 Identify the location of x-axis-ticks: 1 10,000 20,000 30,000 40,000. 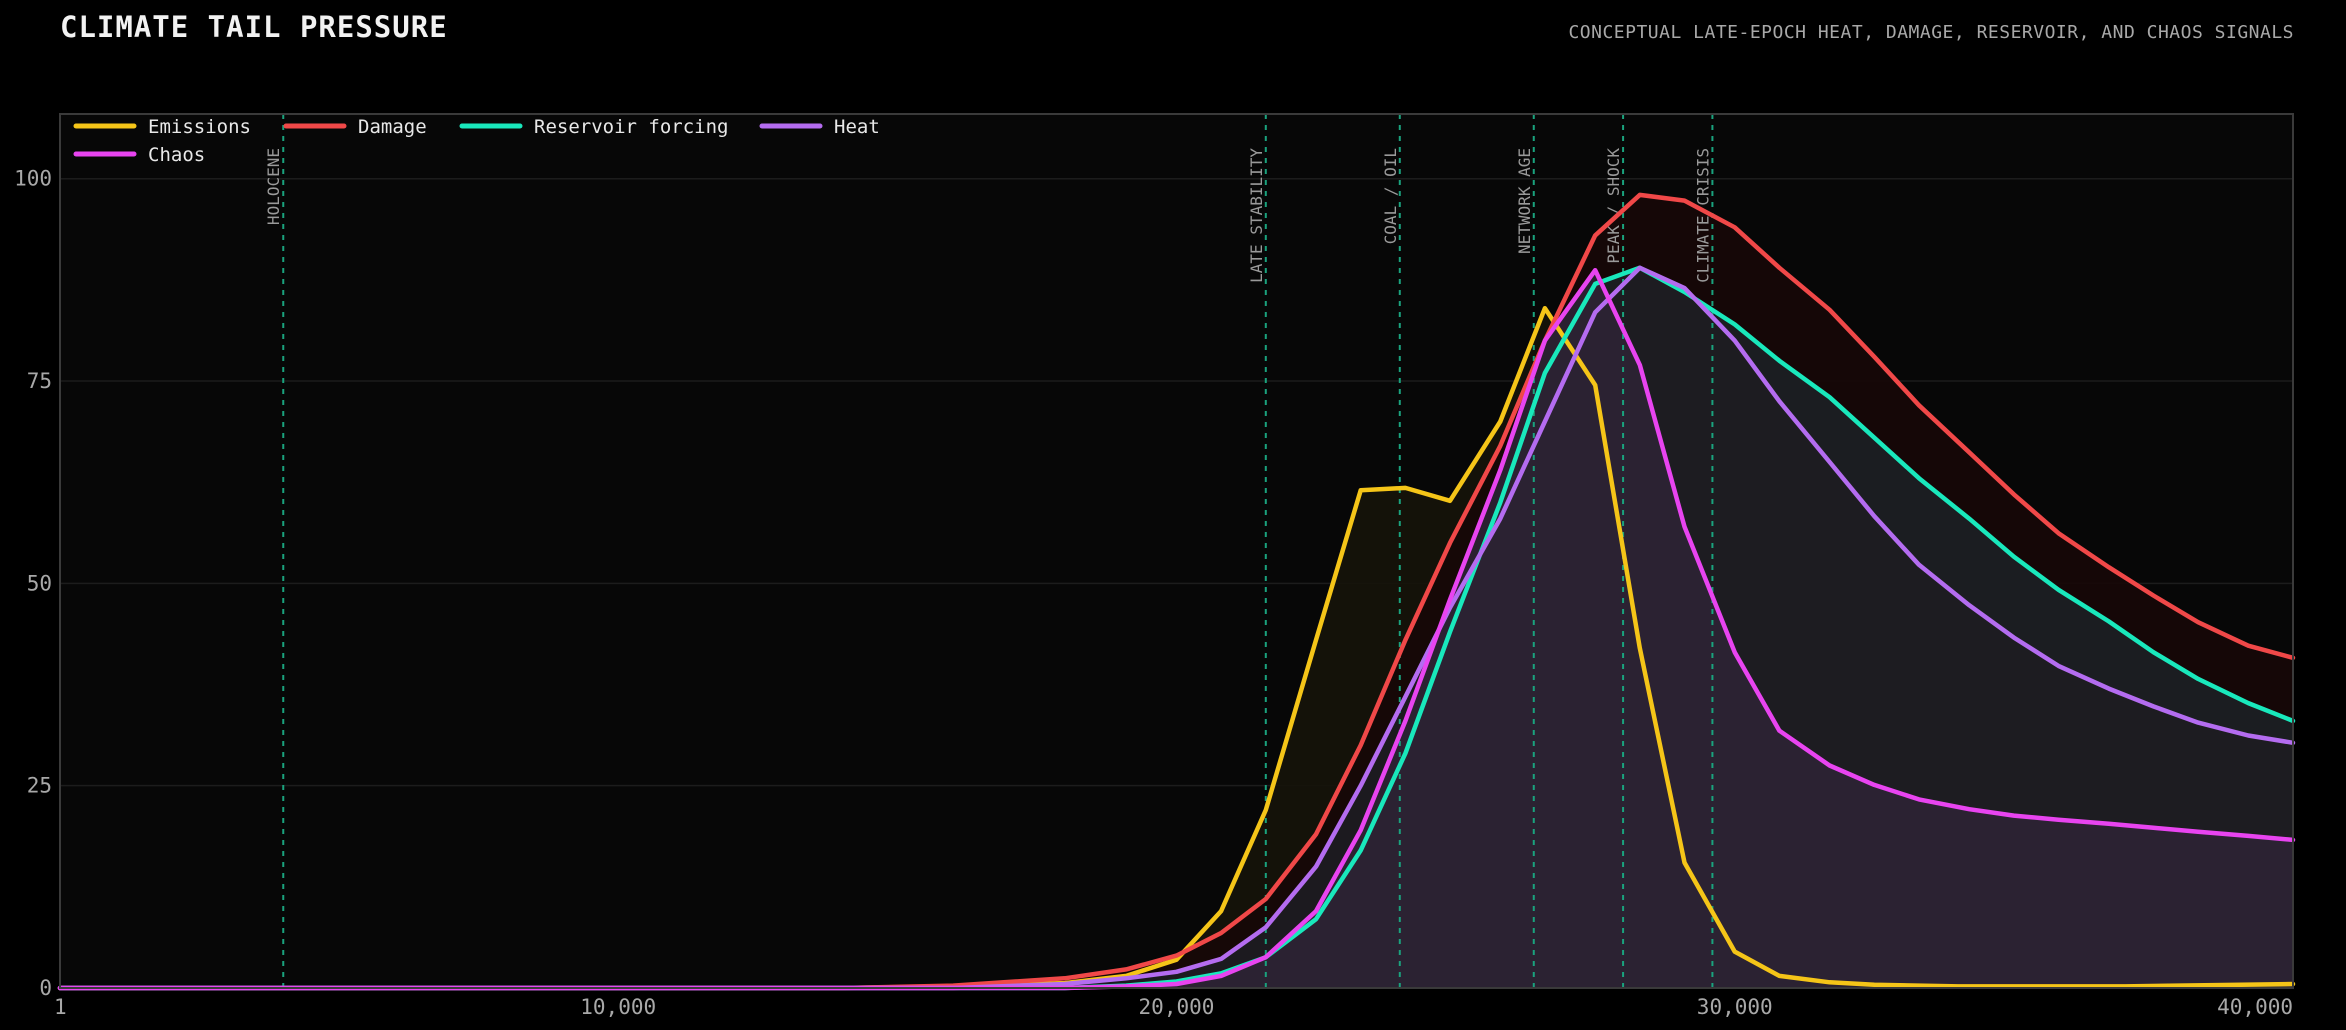
(1173, 1007).